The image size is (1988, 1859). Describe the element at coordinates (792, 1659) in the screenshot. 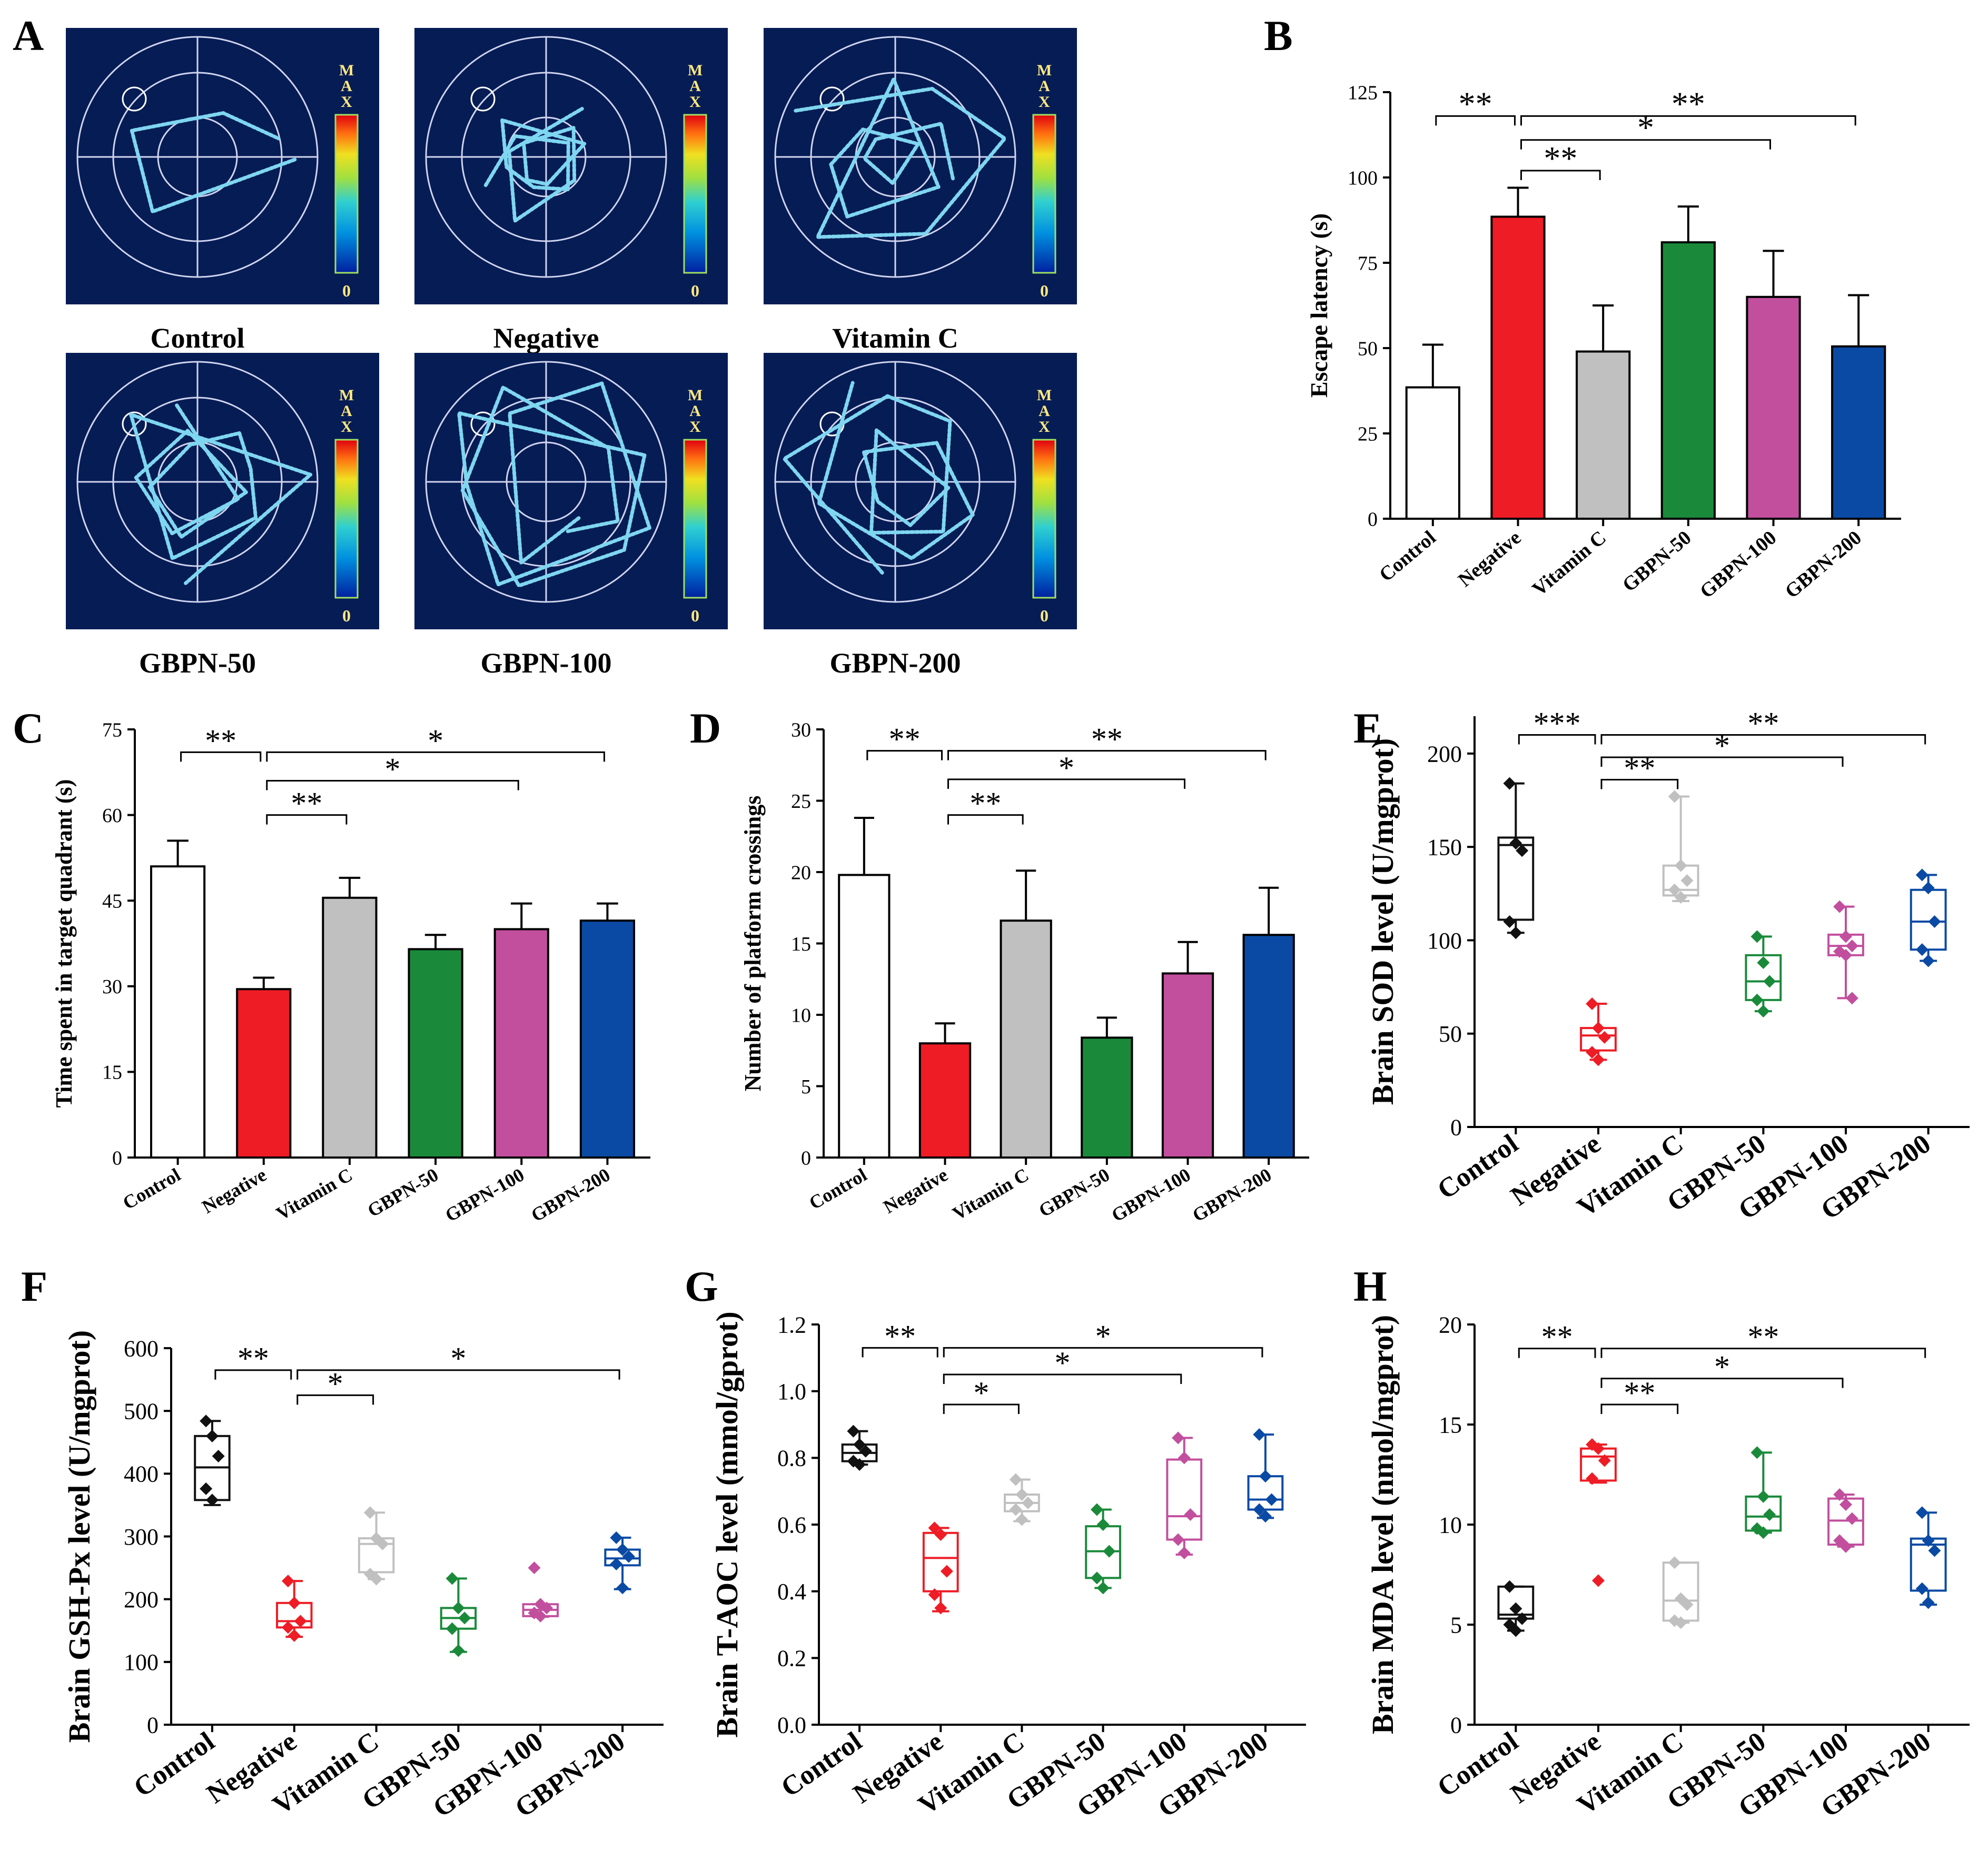

I see `y-tick-label: 0.2` at that location.